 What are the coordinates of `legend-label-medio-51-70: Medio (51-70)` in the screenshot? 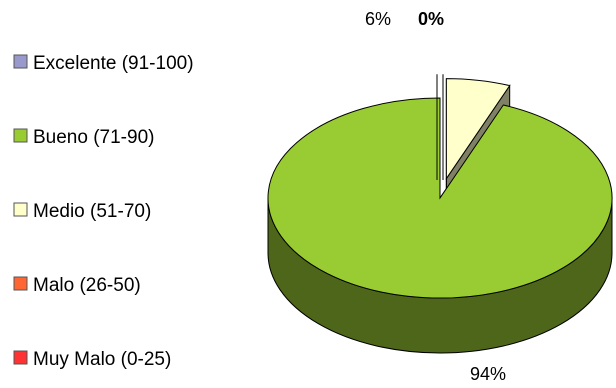 It's located at (92, 211).